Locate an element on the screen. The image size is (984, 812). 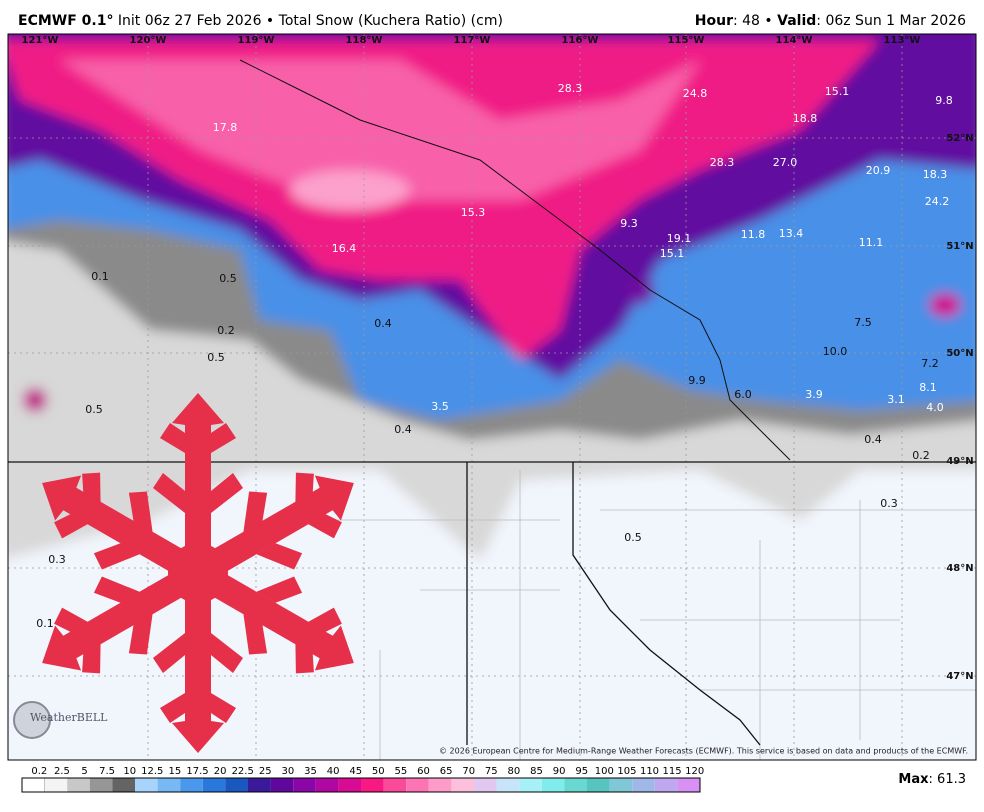
colorbar-frame is located at coordinates (361, 785).